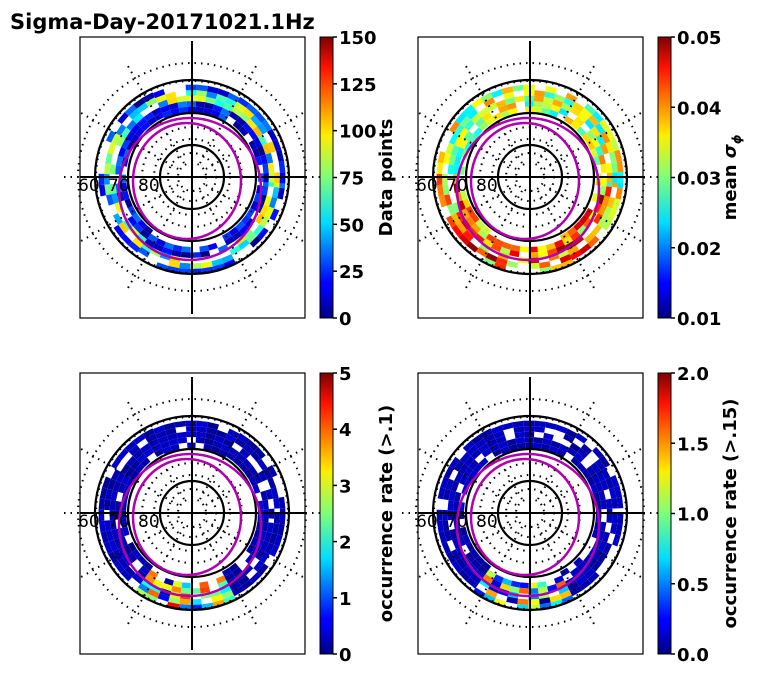  I want to click on colorbar-tick-label: 0.05, so click(699, 38).